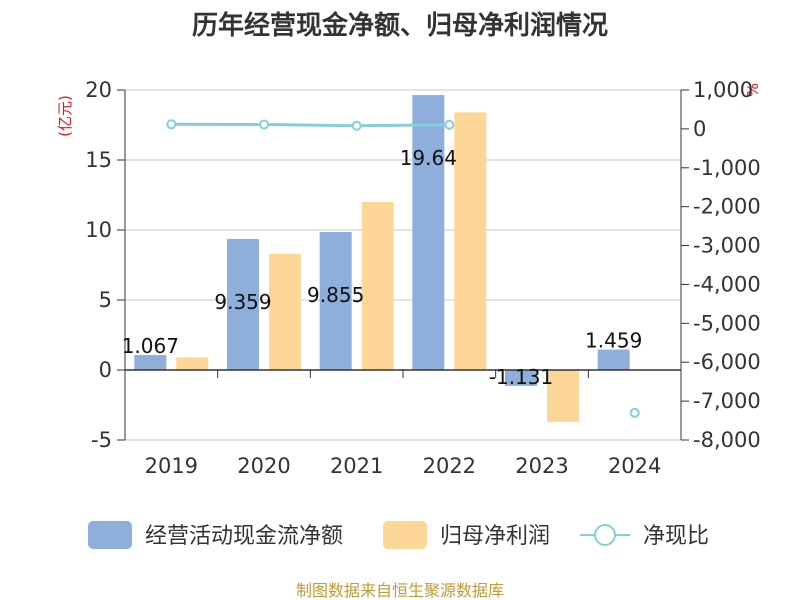 This screenshot has width=800, height=600. Describe the element at coordinates (605, 535) in the screenshot. I see `legend-swatch-ratio-marker` at that location.